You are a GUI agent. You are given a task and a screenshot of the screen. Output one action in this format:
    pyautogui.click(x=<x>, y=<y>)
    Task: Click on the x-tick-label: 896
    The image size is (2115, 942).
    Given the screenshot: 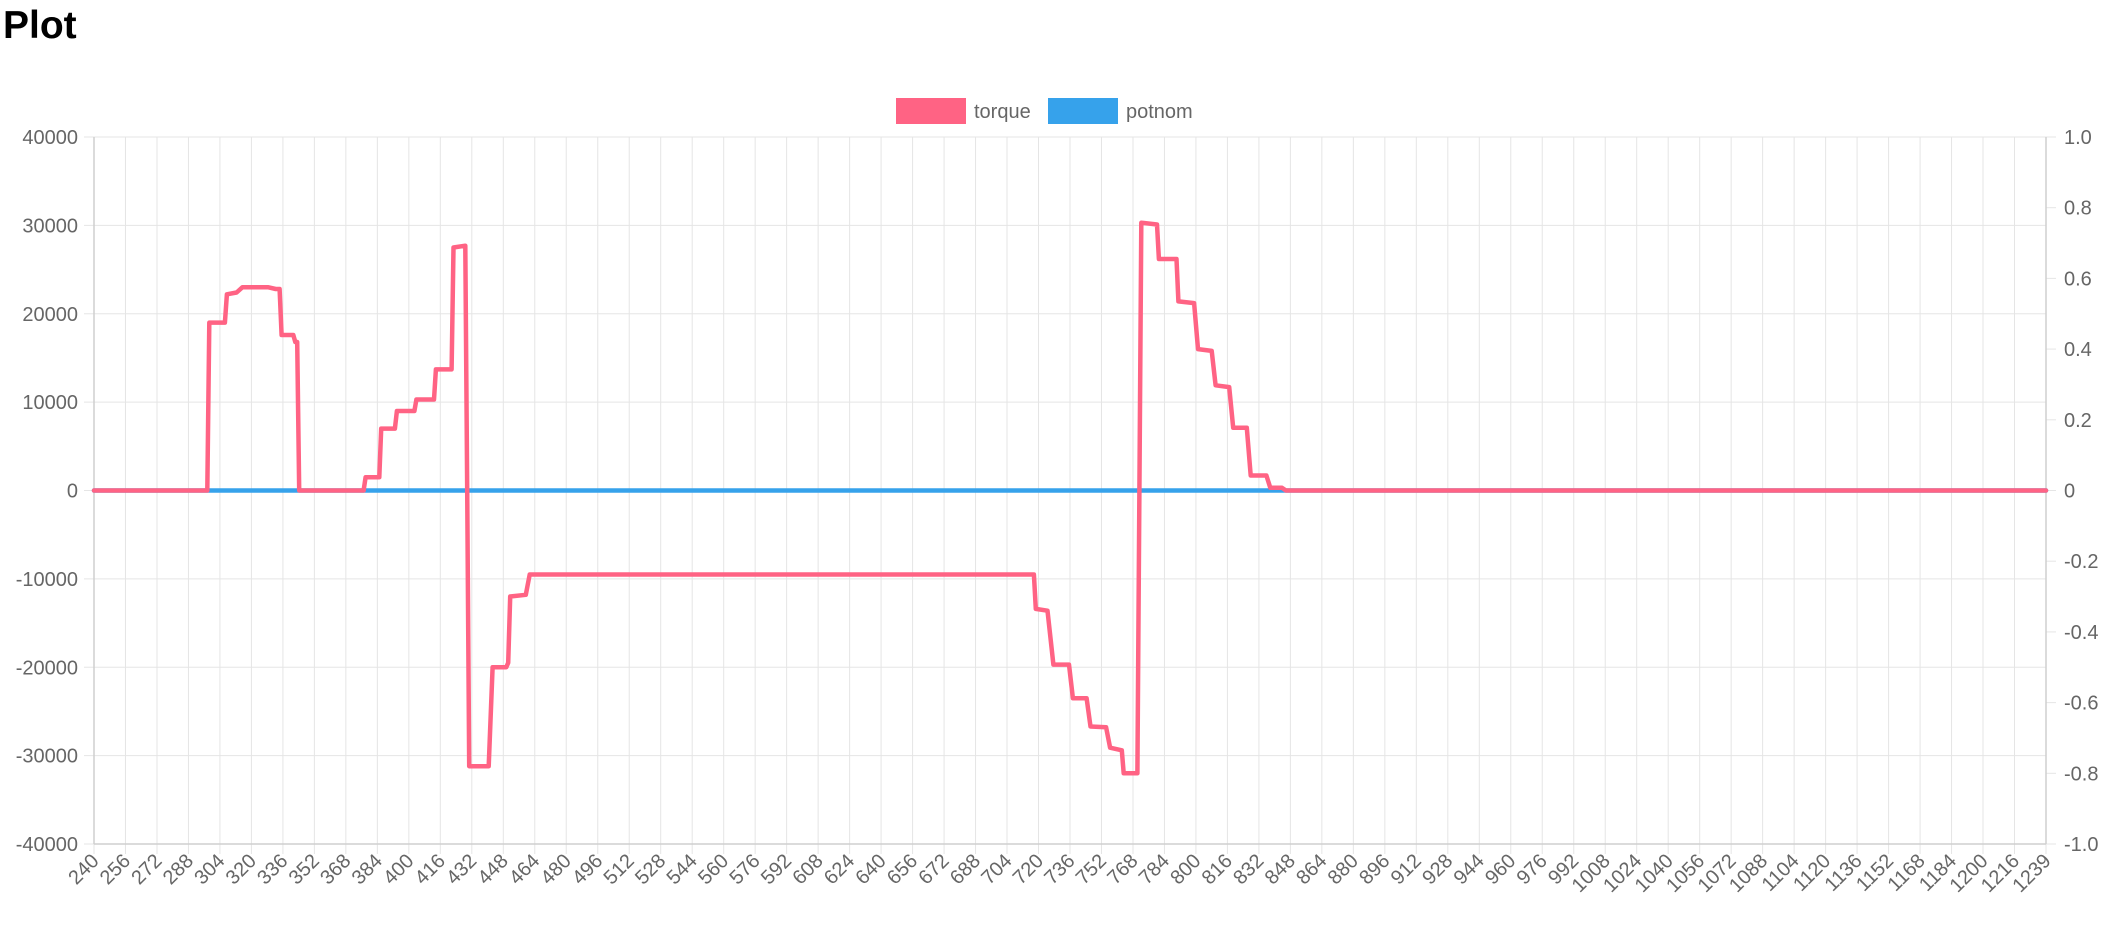 What is the action you would take?
    pyautogui.click(x=1374, y=869)
    